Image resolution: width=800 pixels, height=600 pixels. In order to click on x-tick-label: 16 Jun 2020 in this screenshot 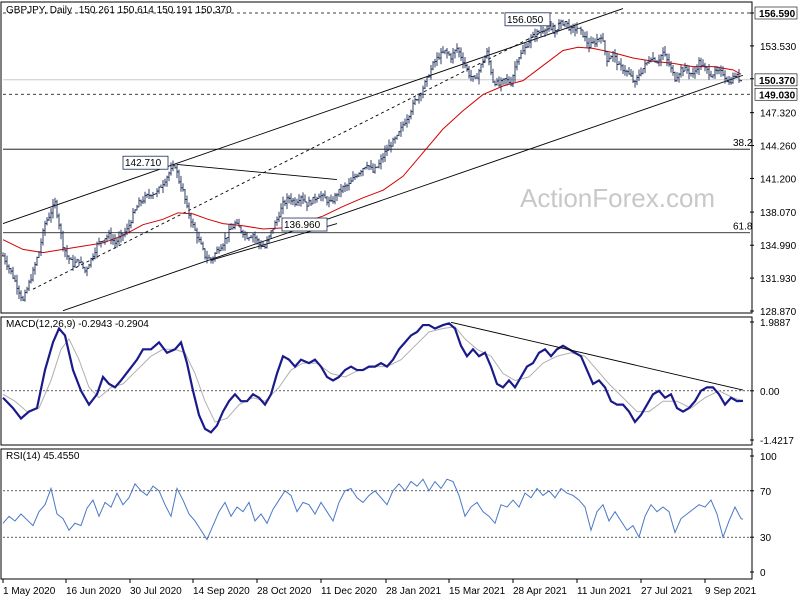, I will do `click(93, 591)`.